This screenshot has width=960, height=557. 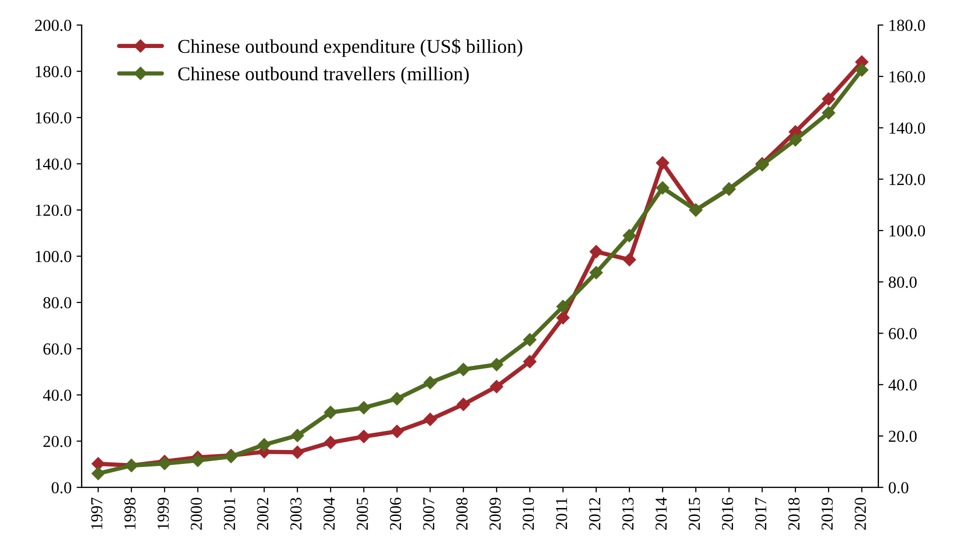 I want to click on x-tick-label: 2018, so click(x=794, y=514).